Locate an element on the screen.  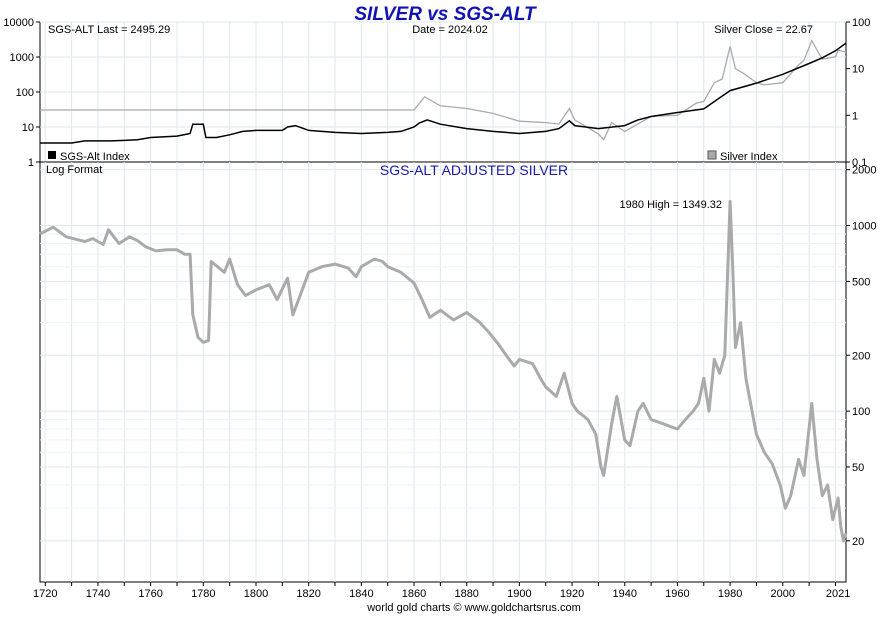
x-axis-tick-label: 1840 is located at coordinates (361, 594).